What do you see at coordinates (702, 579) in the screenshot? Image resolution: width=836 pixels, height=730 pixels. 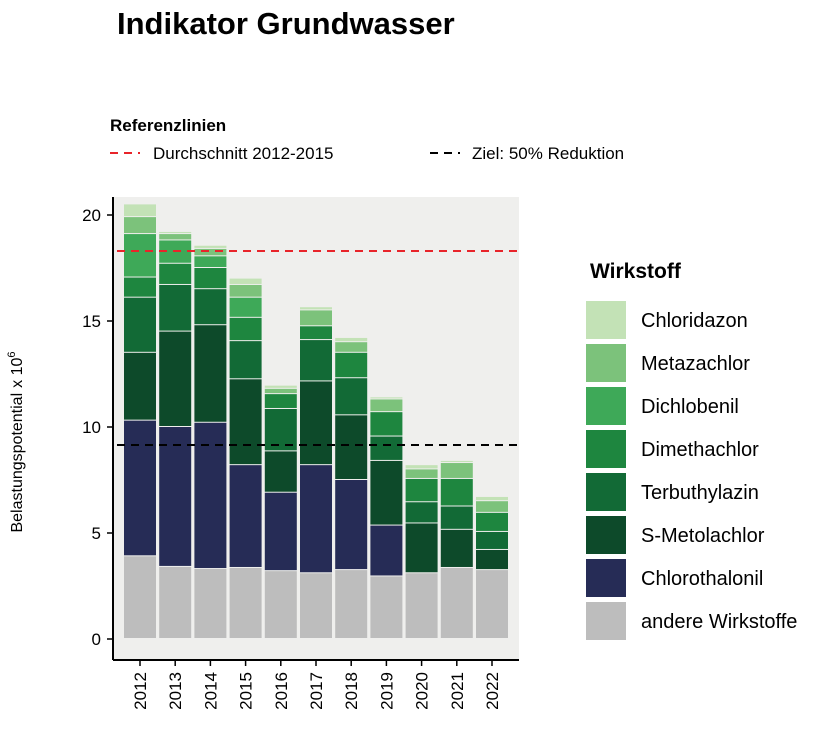 I see `legend-label: Chlorothalonil` at bounding box center [702, 579].